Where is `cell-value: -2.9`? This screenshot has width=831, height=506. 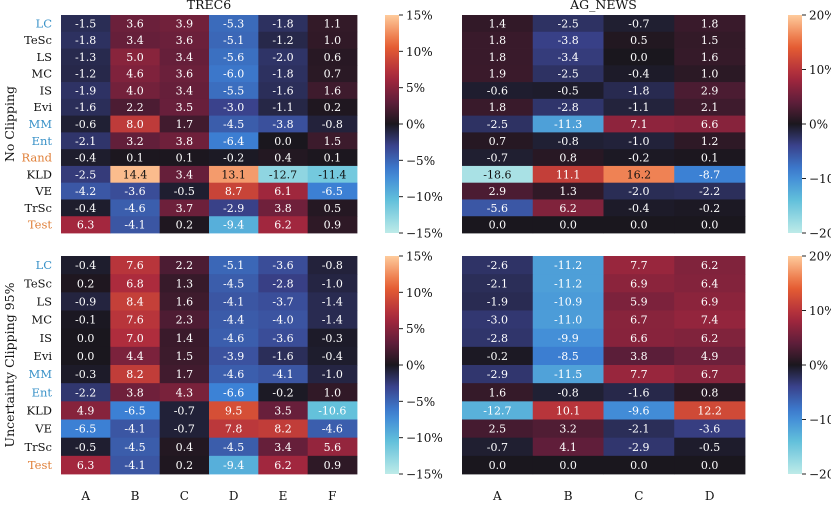 cell-value: -2.9 is located at coordinates (497, 374).